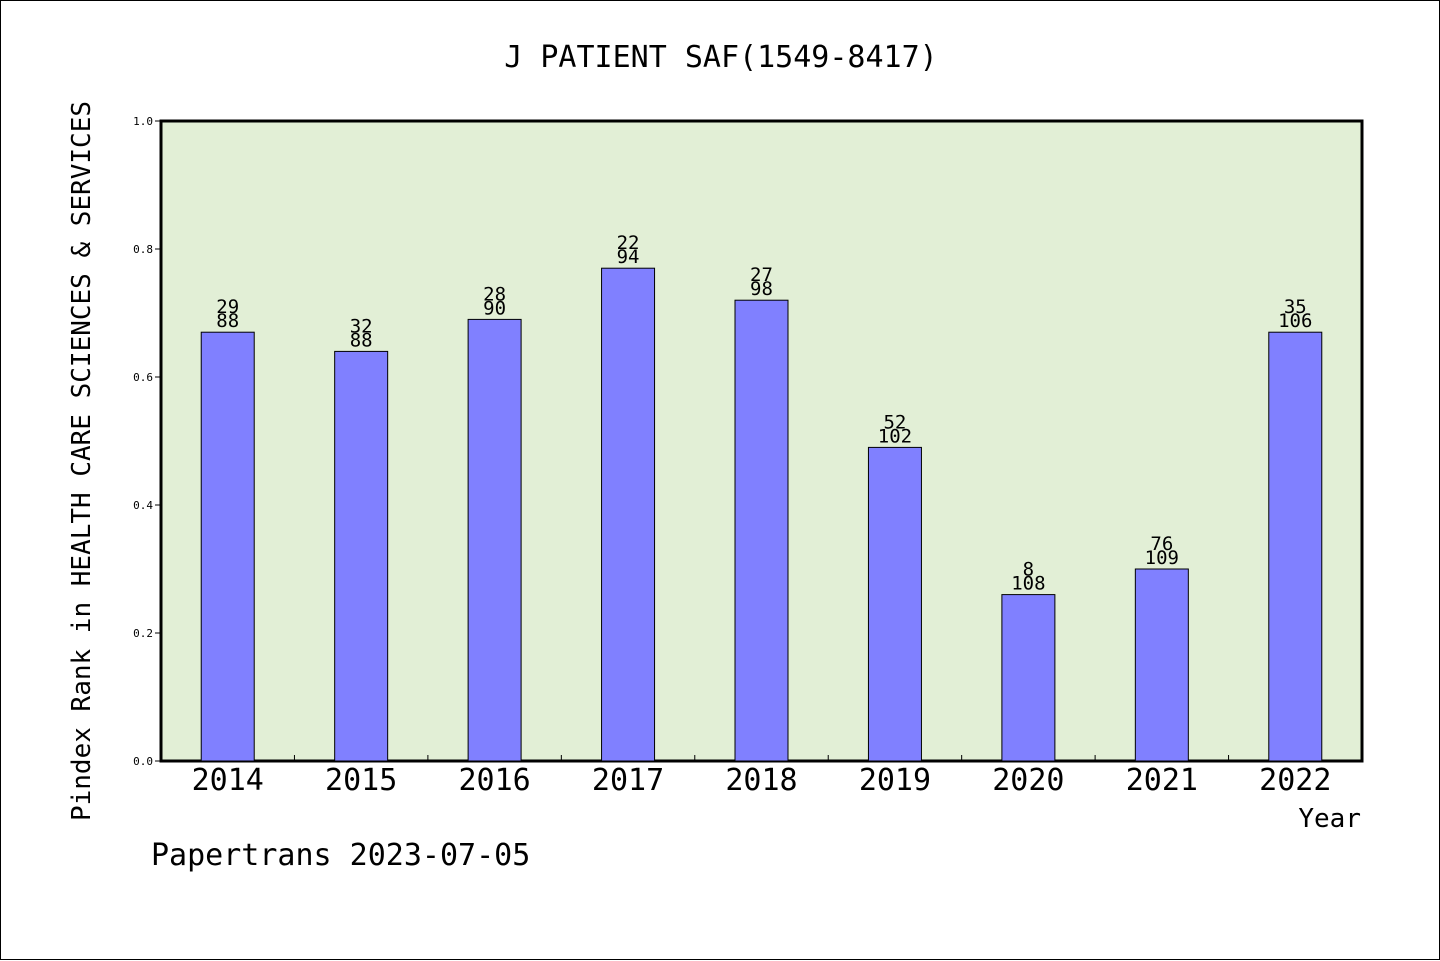 The height and width of the screenshot is (961, 1440). Describe the element at coordinates (1162, 558) in the screenshot. I see `total-label: 109` at that location.